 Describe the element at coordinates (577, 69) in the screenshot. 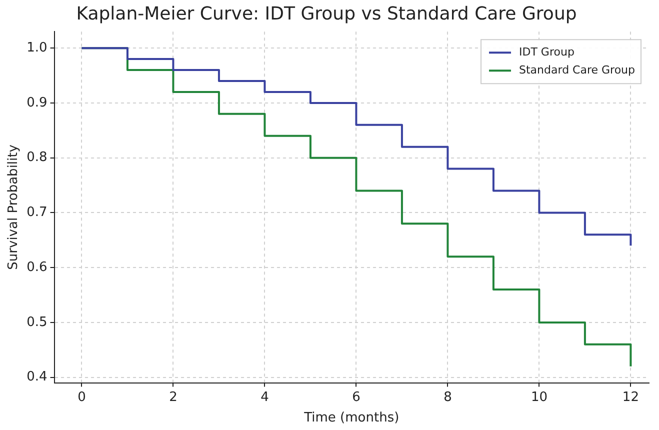

I see `legend-label: Standard Care Group` at that location.